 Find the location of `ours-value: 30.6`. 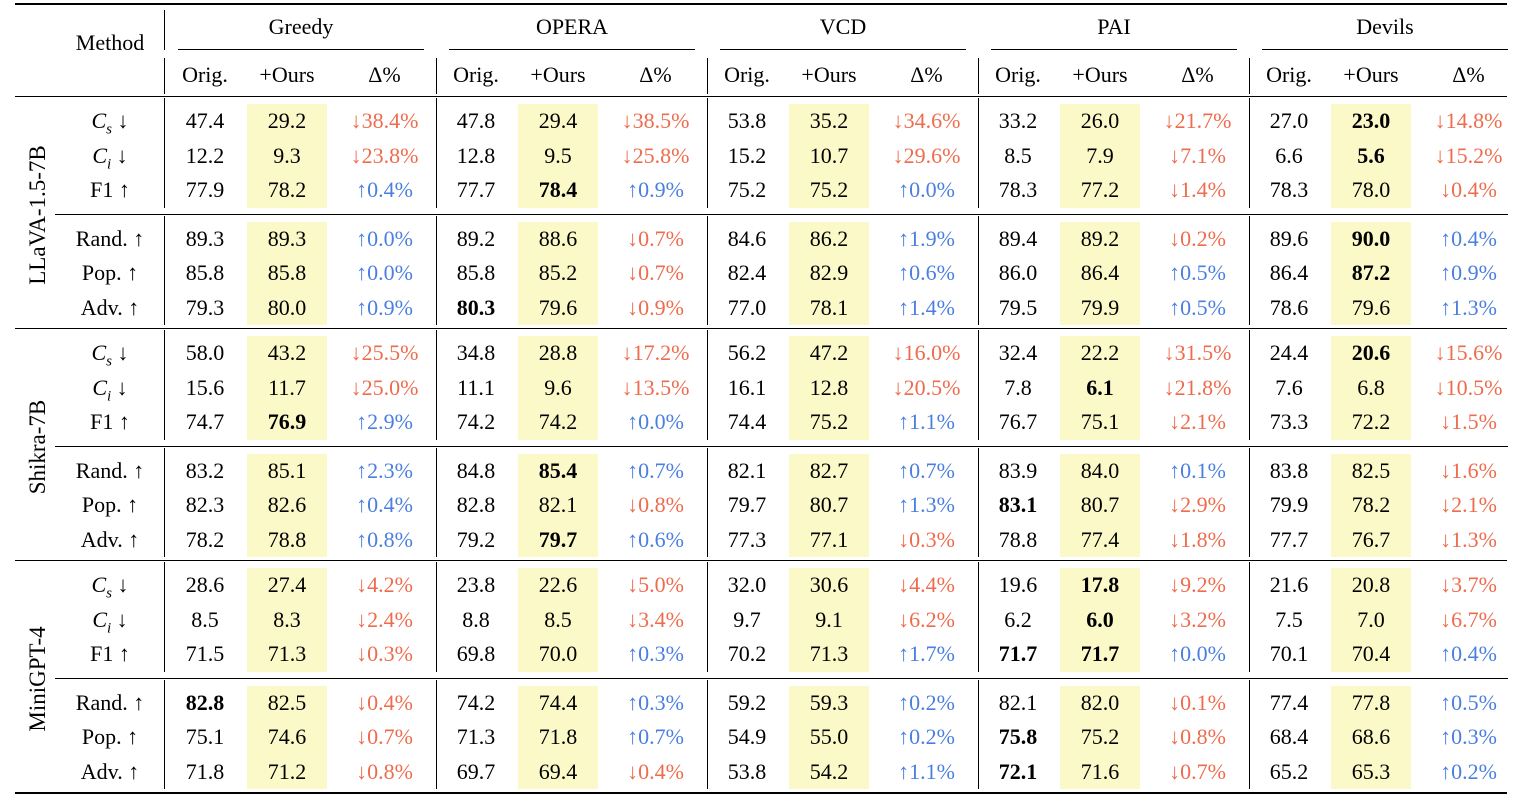

ours-value: 30.6 is located at coordinates (829, 584).